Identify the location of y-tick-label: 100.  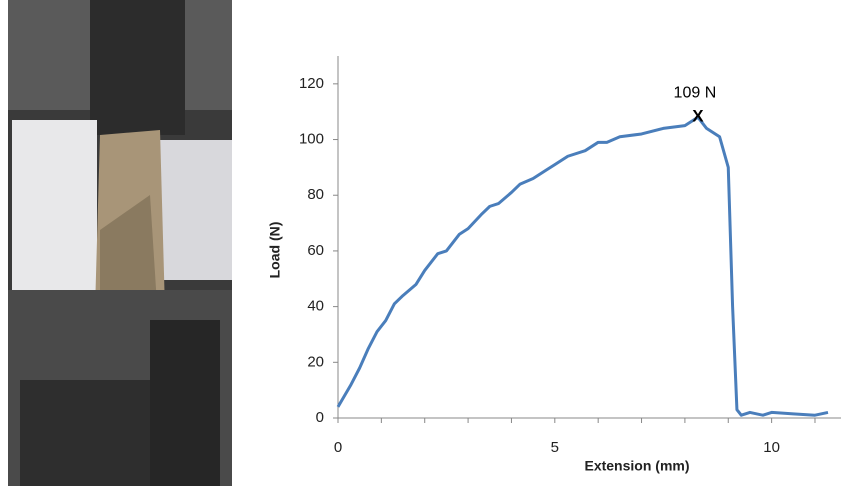
(311, 139).